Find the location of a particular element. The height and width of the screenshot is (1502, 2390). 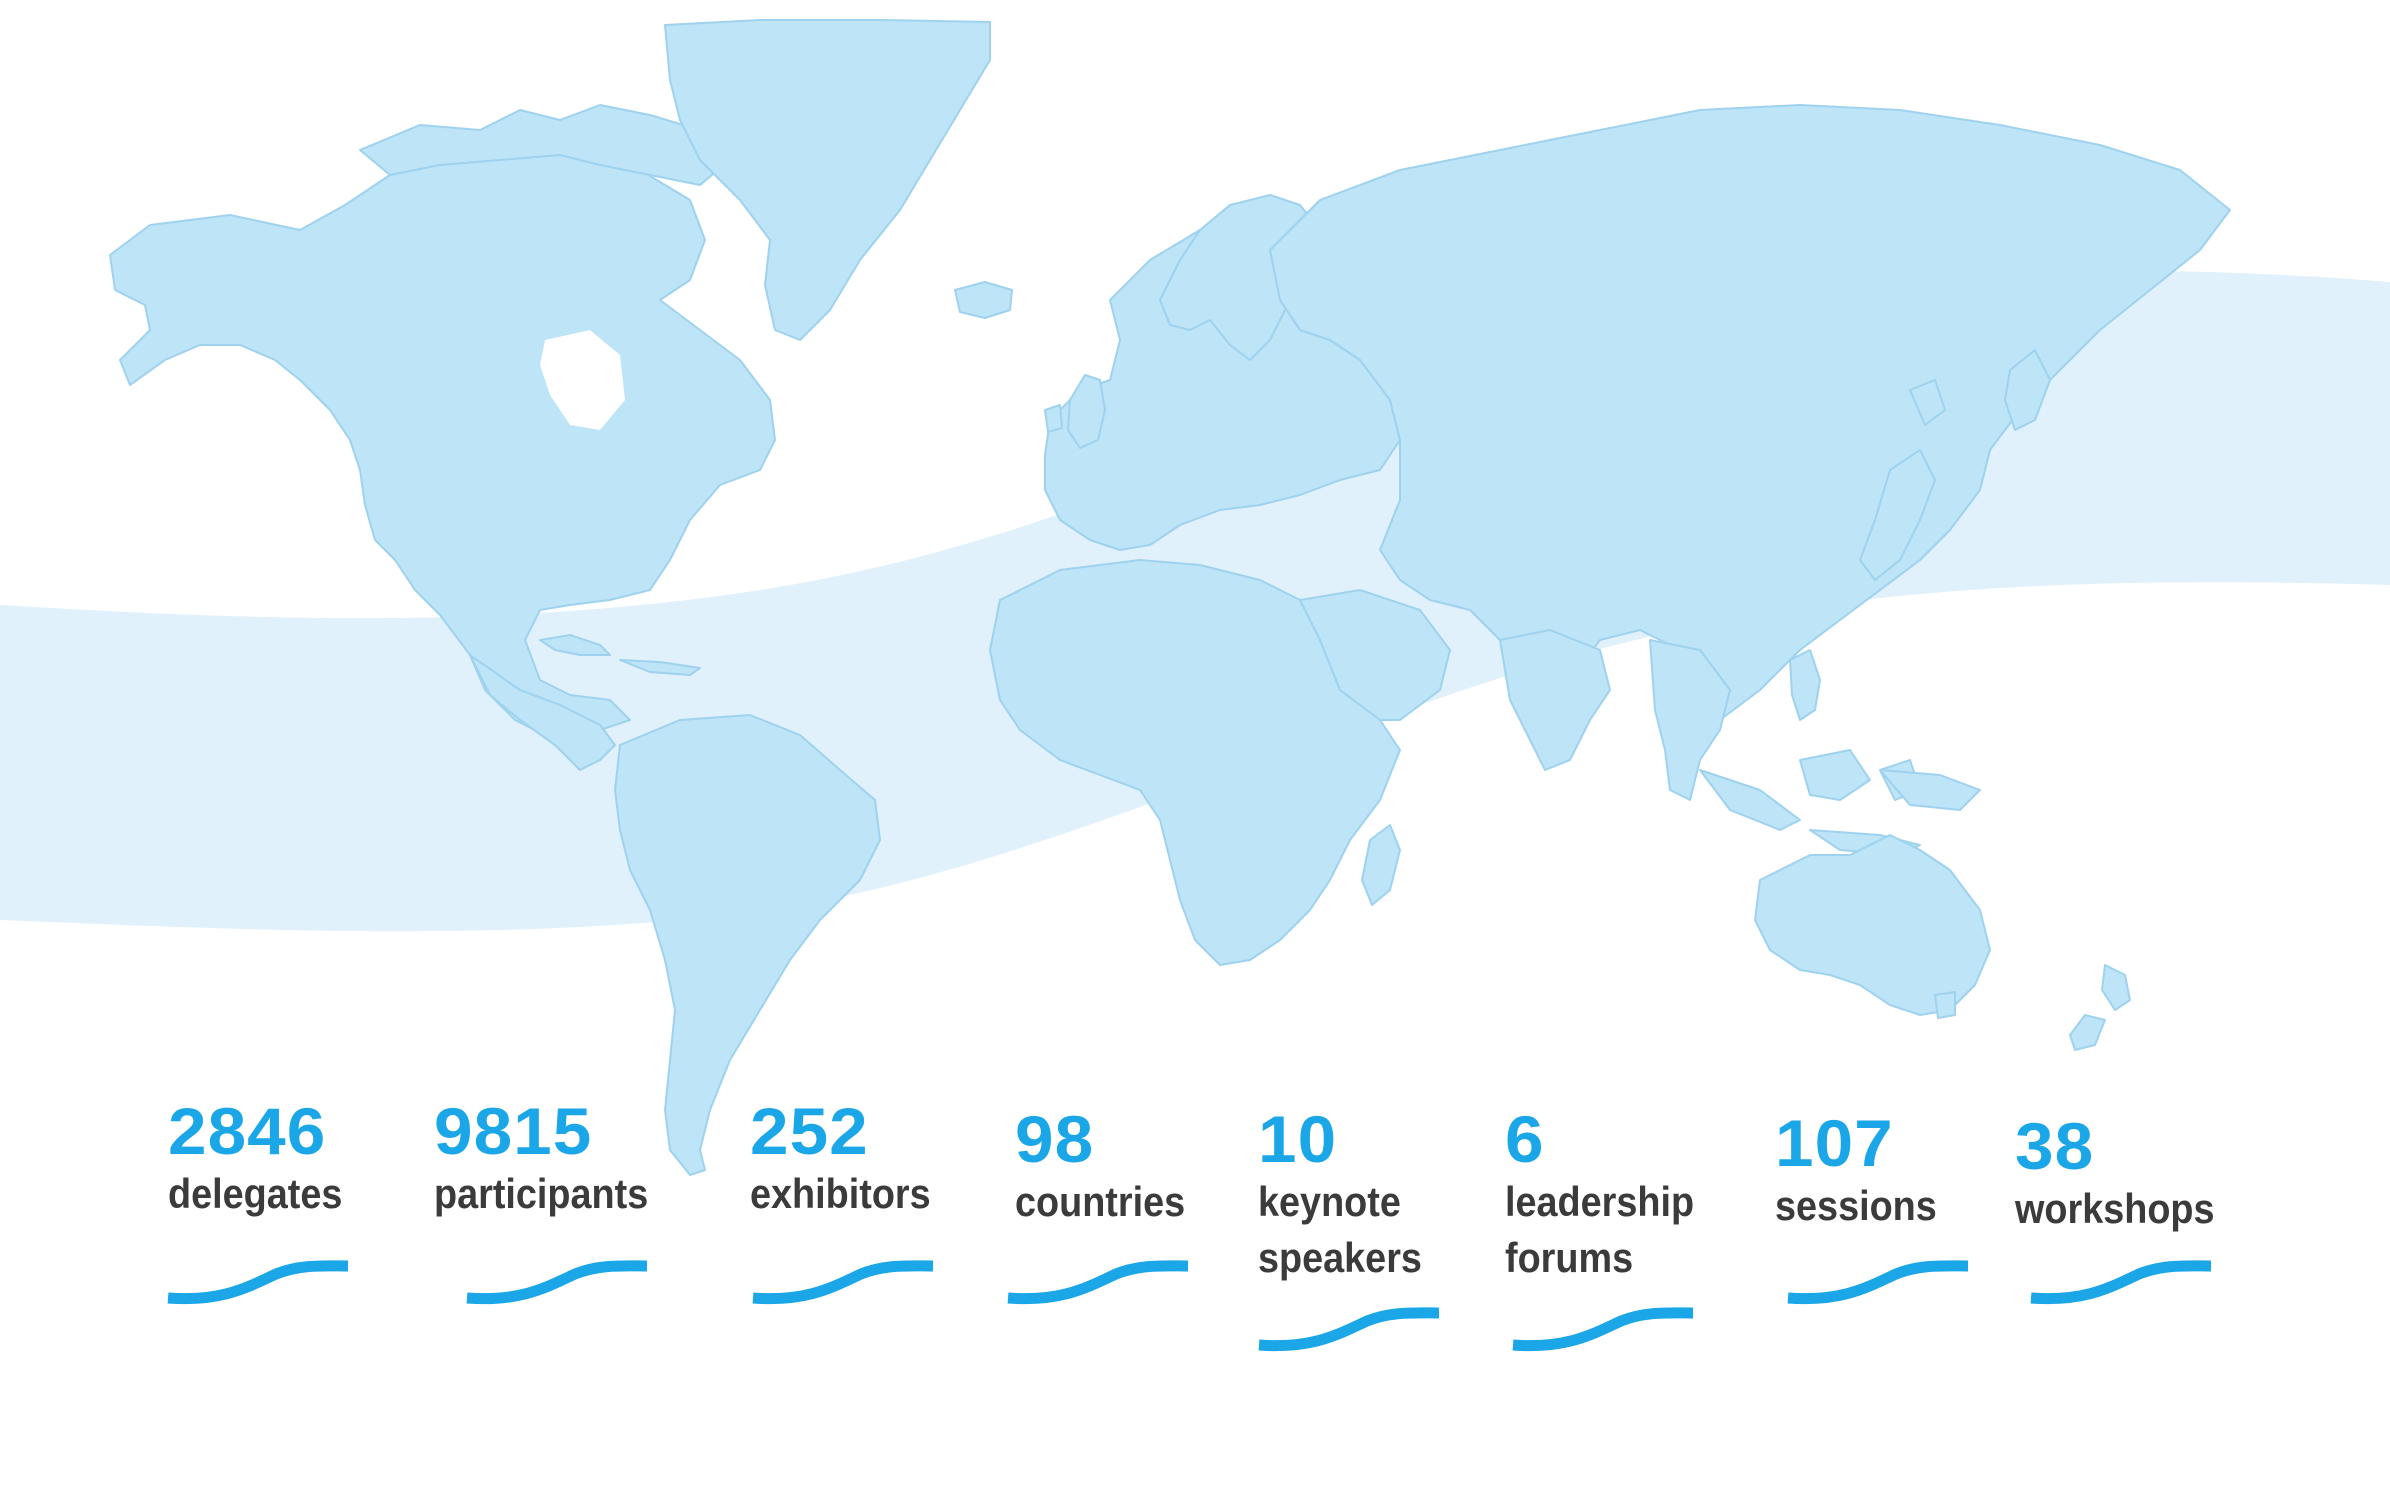

north-america-landmass is located at coordinates (442, 447).